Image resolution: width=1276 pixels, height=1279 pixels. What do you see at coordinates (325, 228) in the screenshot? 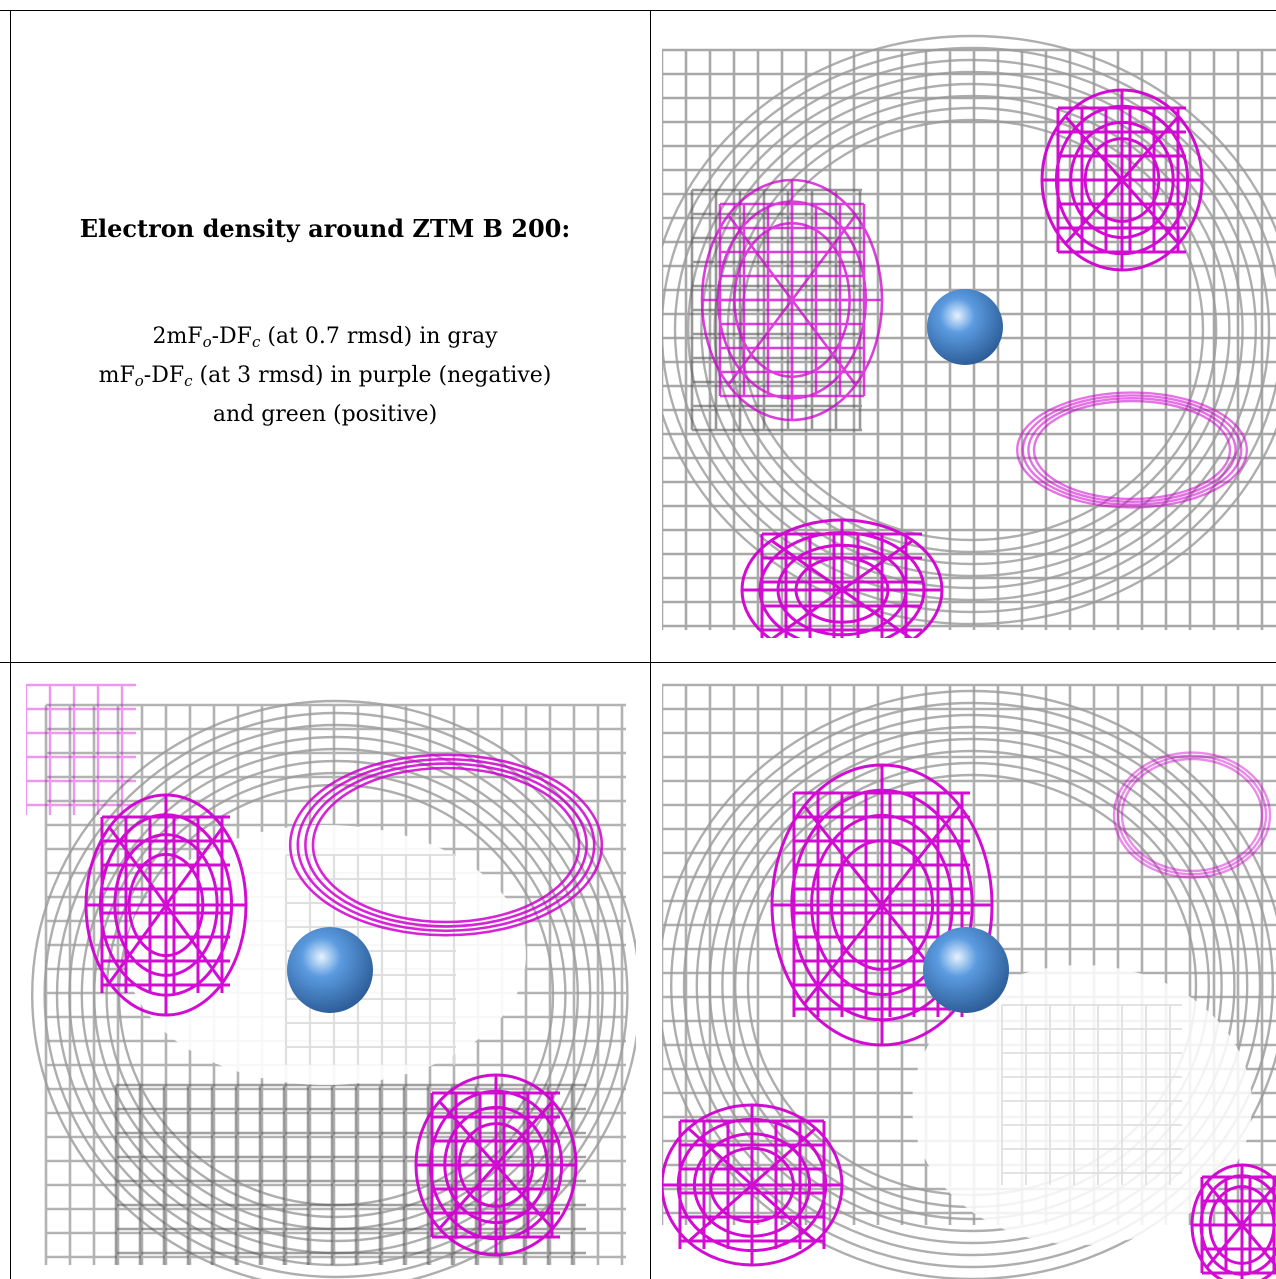
I see `caption-title: Electron density around ZTM B 200:` at bounding box center [325, 228].